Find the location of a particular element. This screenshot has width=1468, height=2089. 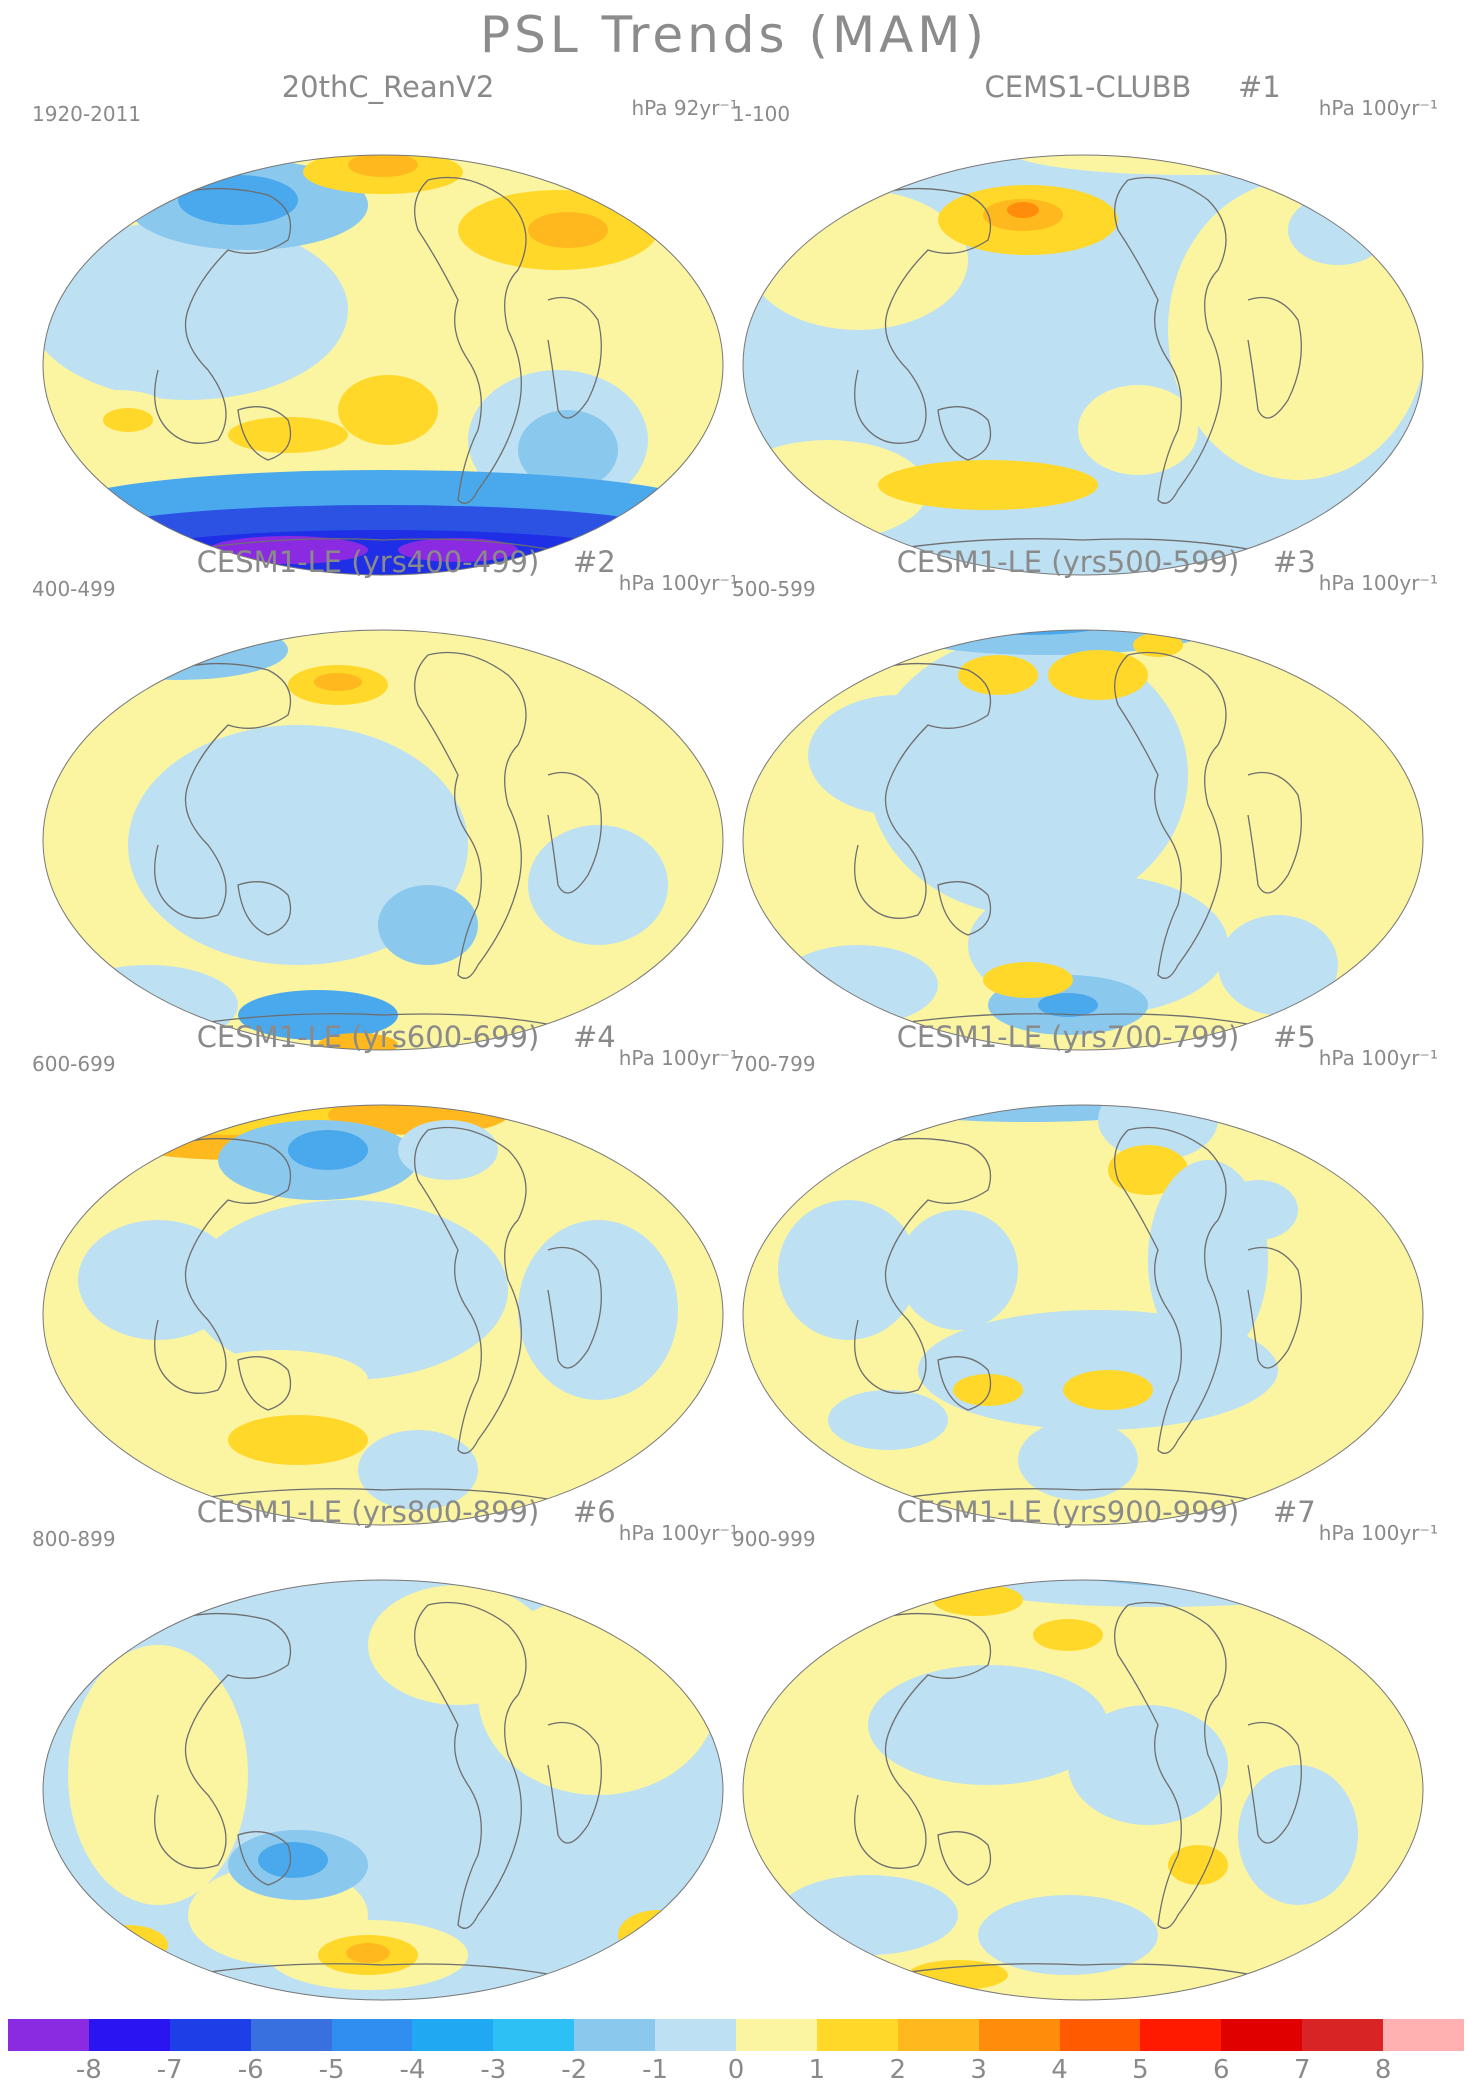

colorbar-tick-label: -7 is located at coordinates (169, 2070).